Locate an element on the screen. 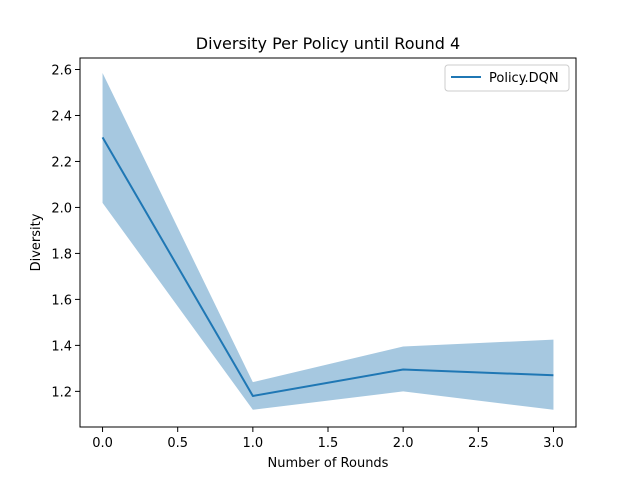 The image size is (640, 480). y-tick-label: 1.6 is located at coordinates (61, 300).